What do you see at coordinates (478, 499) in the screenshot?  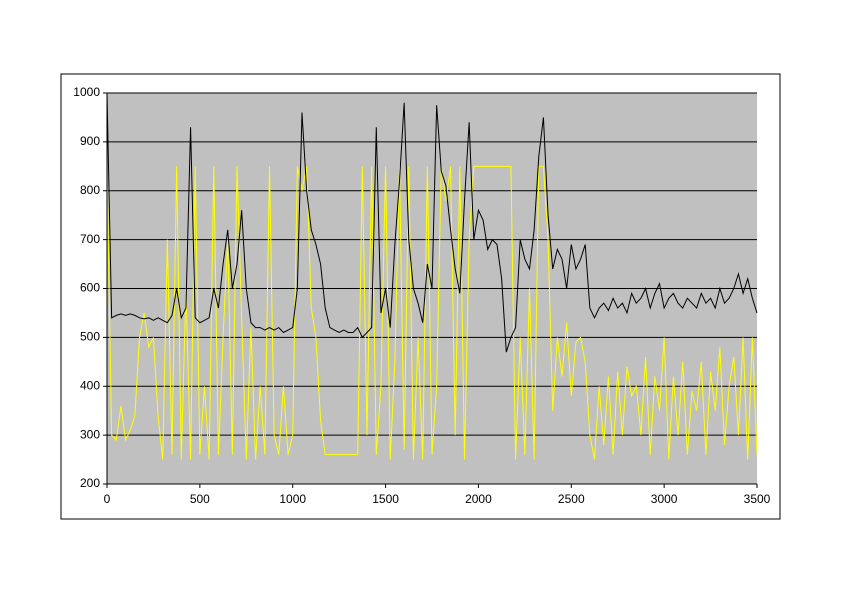 I see `x-tick-label: 2000` at bounding box center [478, 499].